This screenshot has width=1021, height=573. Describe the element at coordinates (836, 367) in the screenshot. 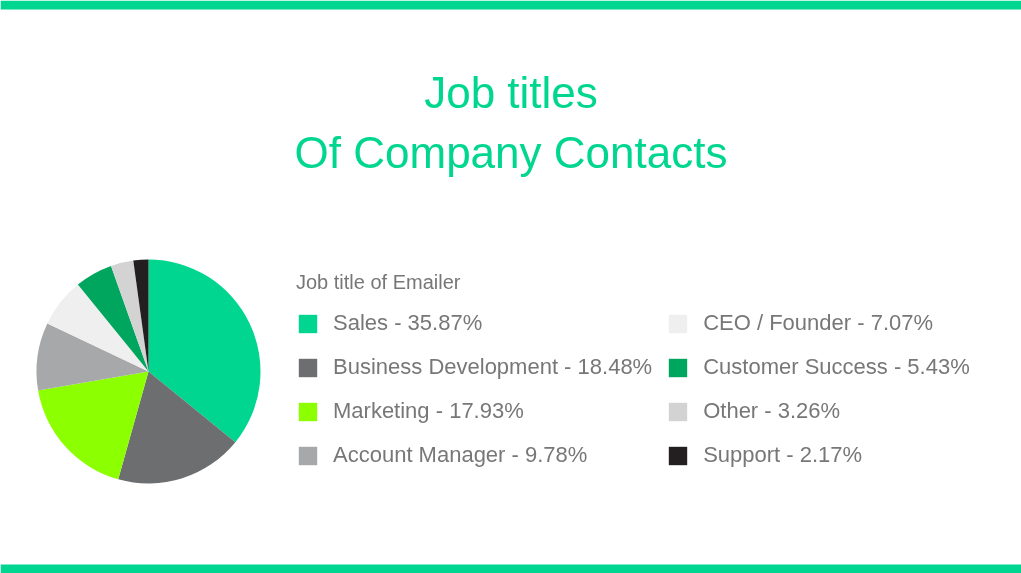

I see `legend-label: Customer Success - 5.43%` at that location.